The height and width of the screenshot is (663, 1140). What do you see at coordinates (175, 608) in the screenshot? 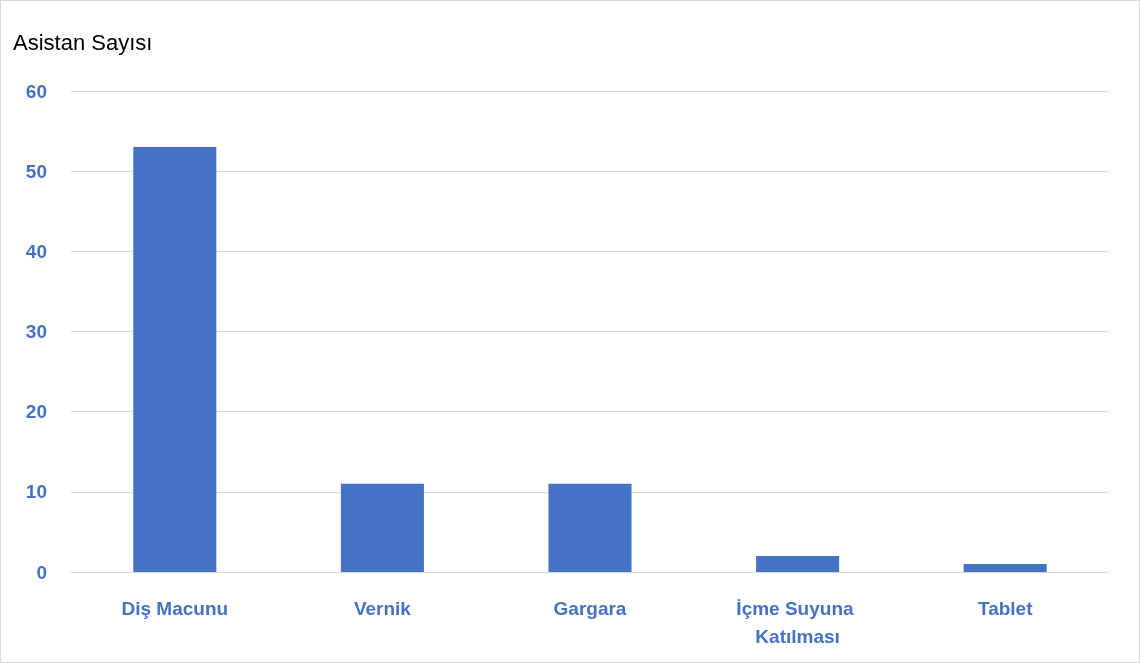
I see `x-tick-label: Diş Macunu` at bounding box center [175, 608].